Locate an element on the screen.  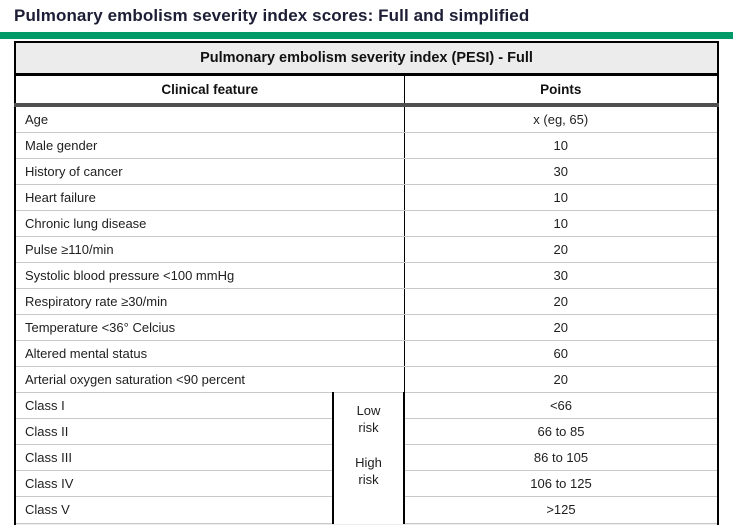
feature-cell: Pulse ≥110/min is located at coordinates (209, 249).